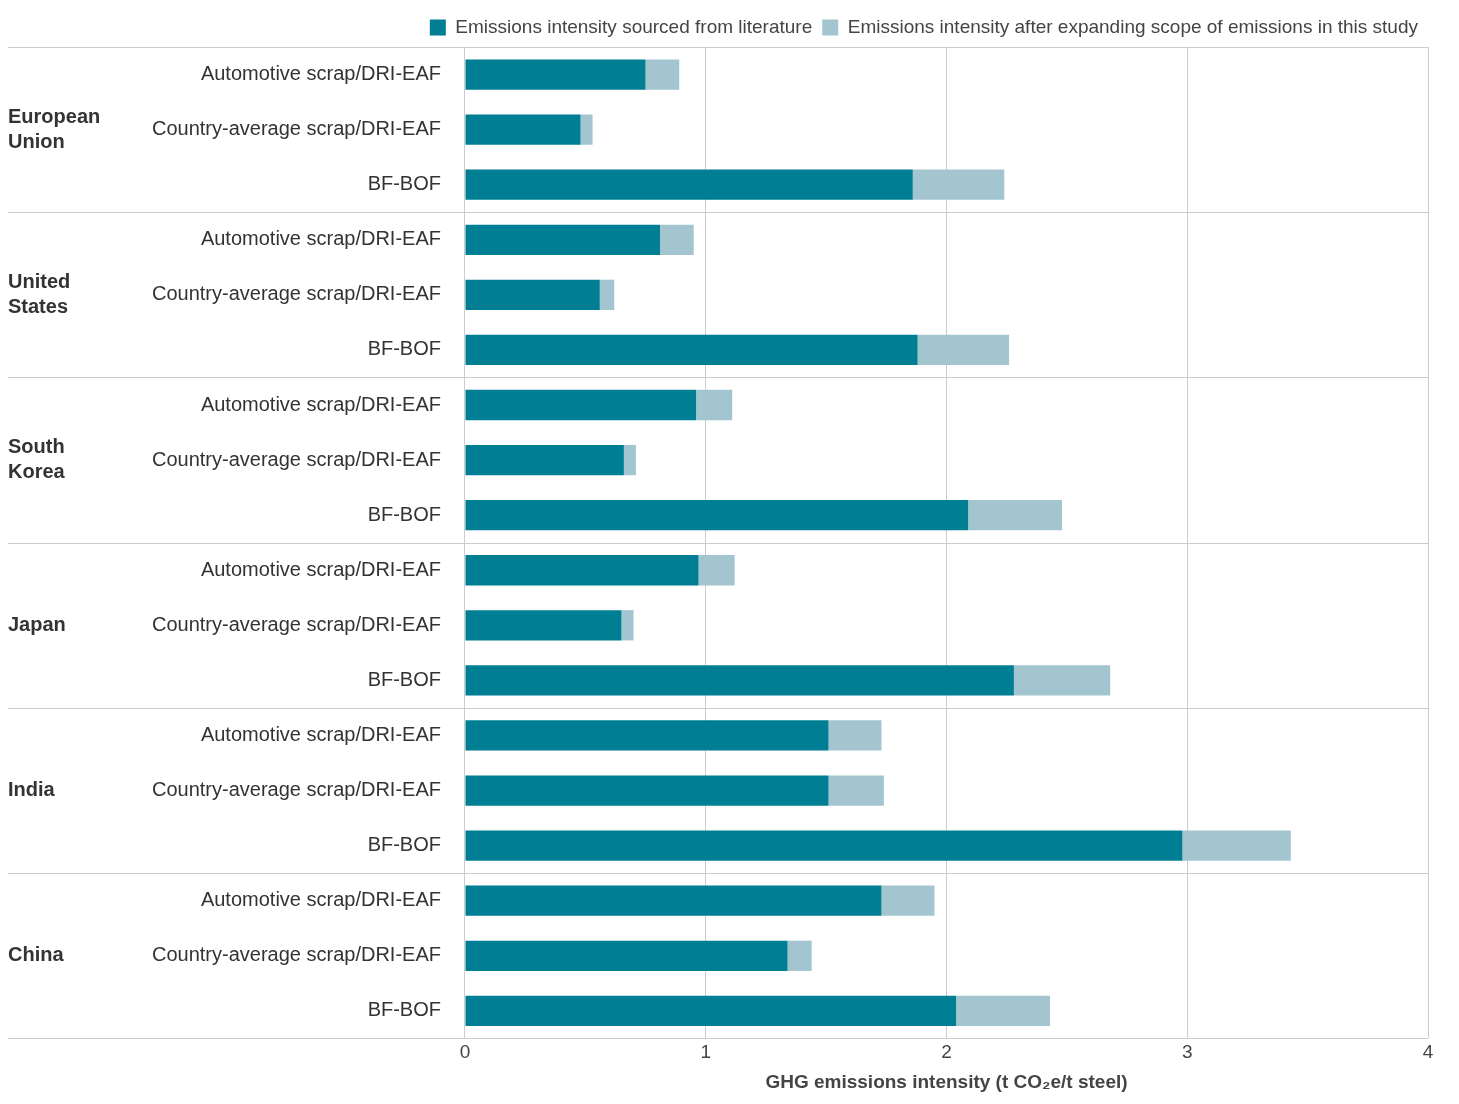  What do you see at coordinates (32, 789) in the screenshot?
I see `text: India` at bounding box center [32, 789].